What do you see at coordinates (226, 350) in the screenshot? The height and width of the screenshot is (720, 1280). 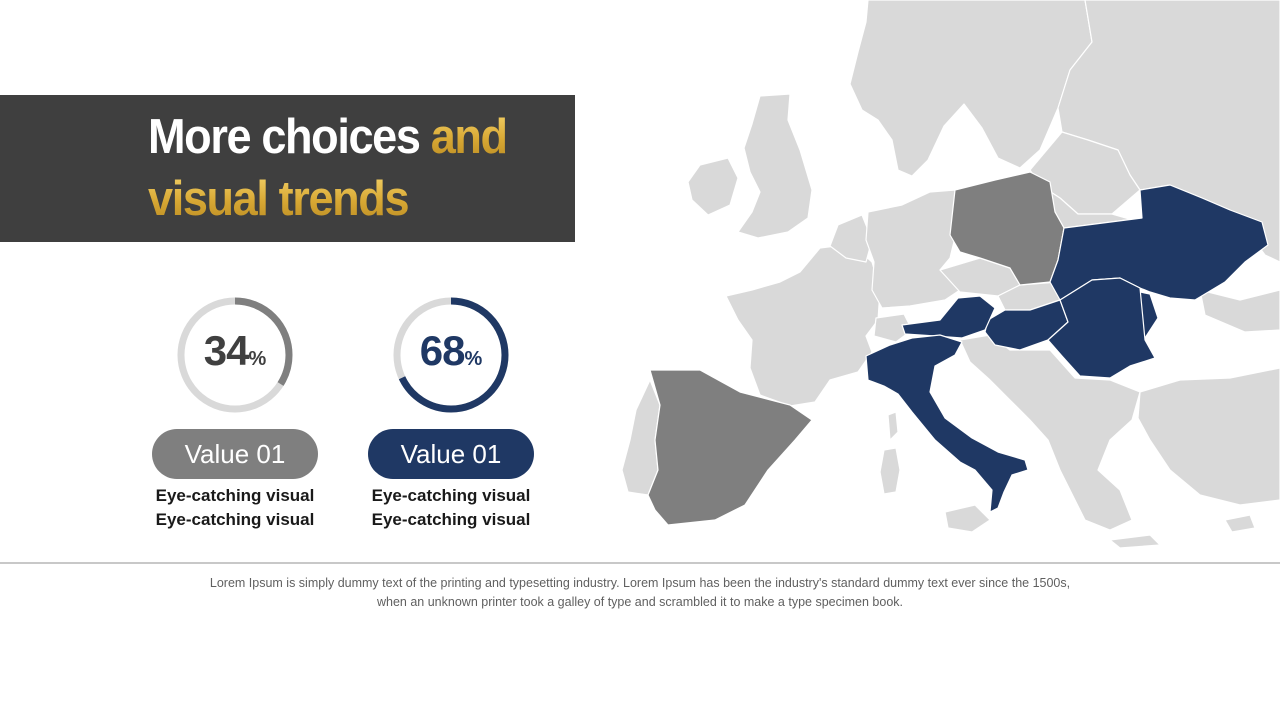 I see `percent-value-1: 34` at bounding box center [226, 350].